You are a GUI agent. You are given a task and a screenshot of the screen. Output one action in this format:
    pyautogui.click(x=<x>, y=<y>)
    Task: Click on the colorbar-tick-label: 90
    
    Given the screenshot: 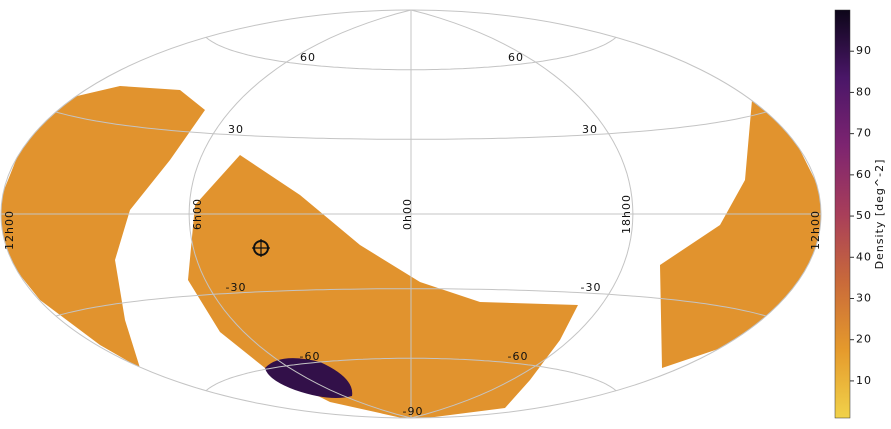 What is the action you would take?
    pyautogui.click(x=864, y=50)
    